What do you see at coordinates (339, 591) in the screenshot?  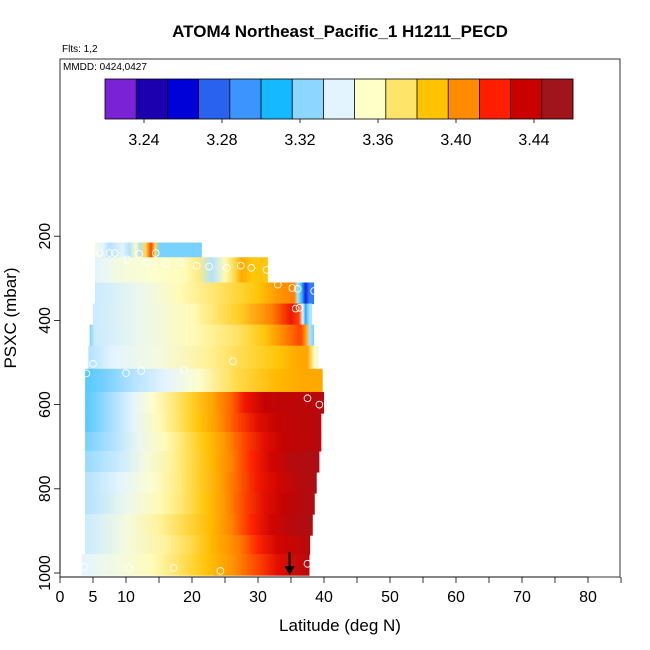 I see `x-axis: 0 5 10 20 30 40 50 60 70 80` at bounding box center [339, 591].